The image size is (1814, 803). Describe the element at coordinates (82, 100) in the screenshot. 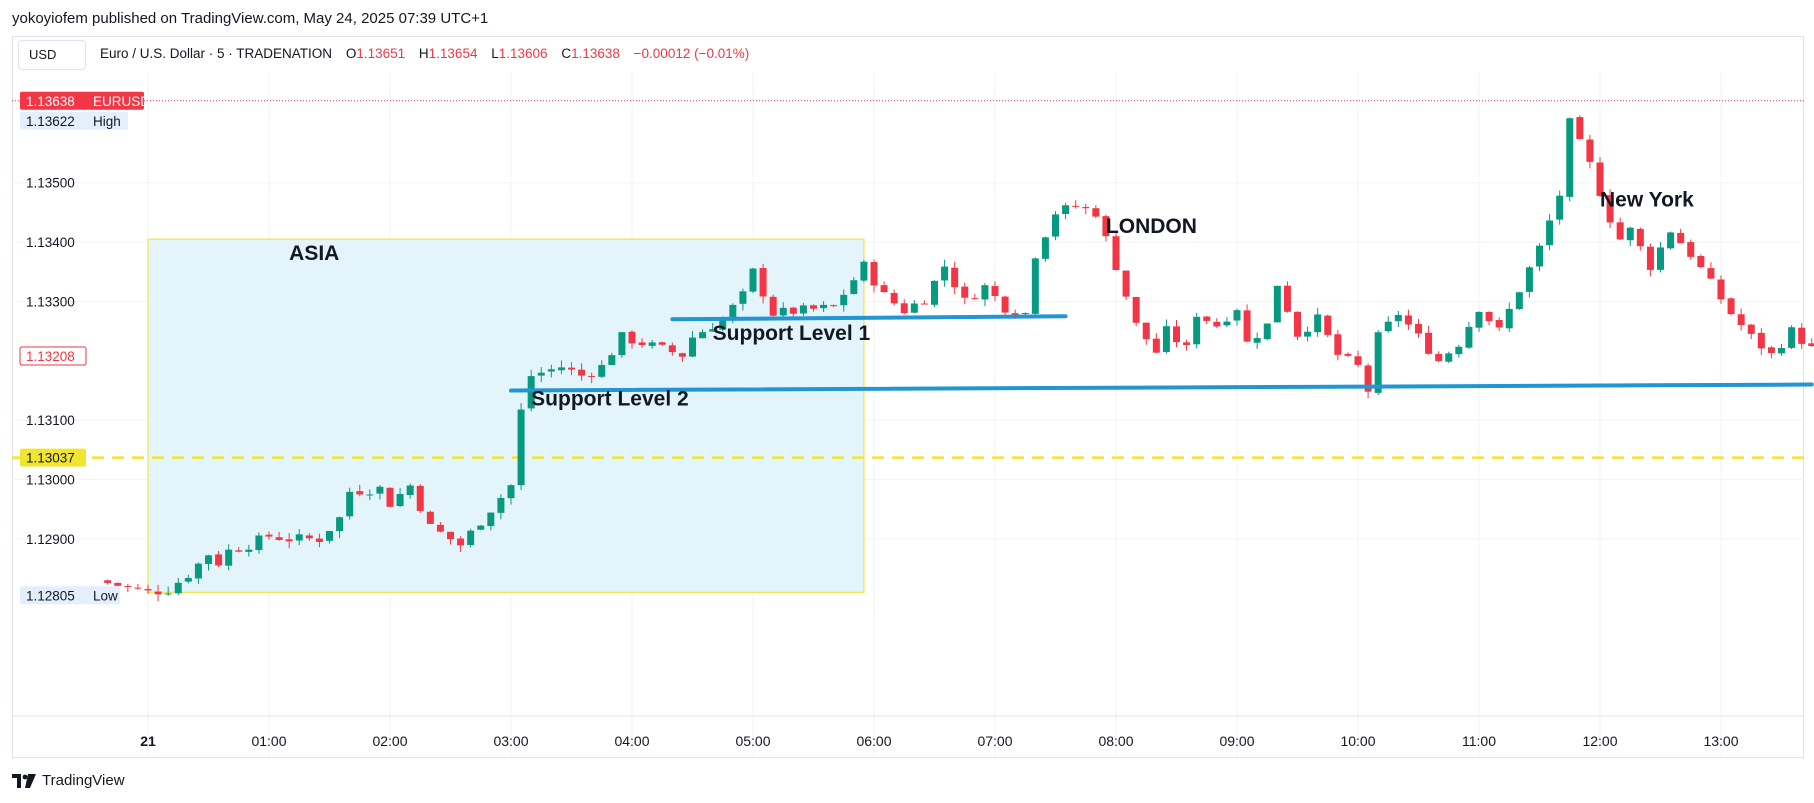

I see `price-label-last` at that location.